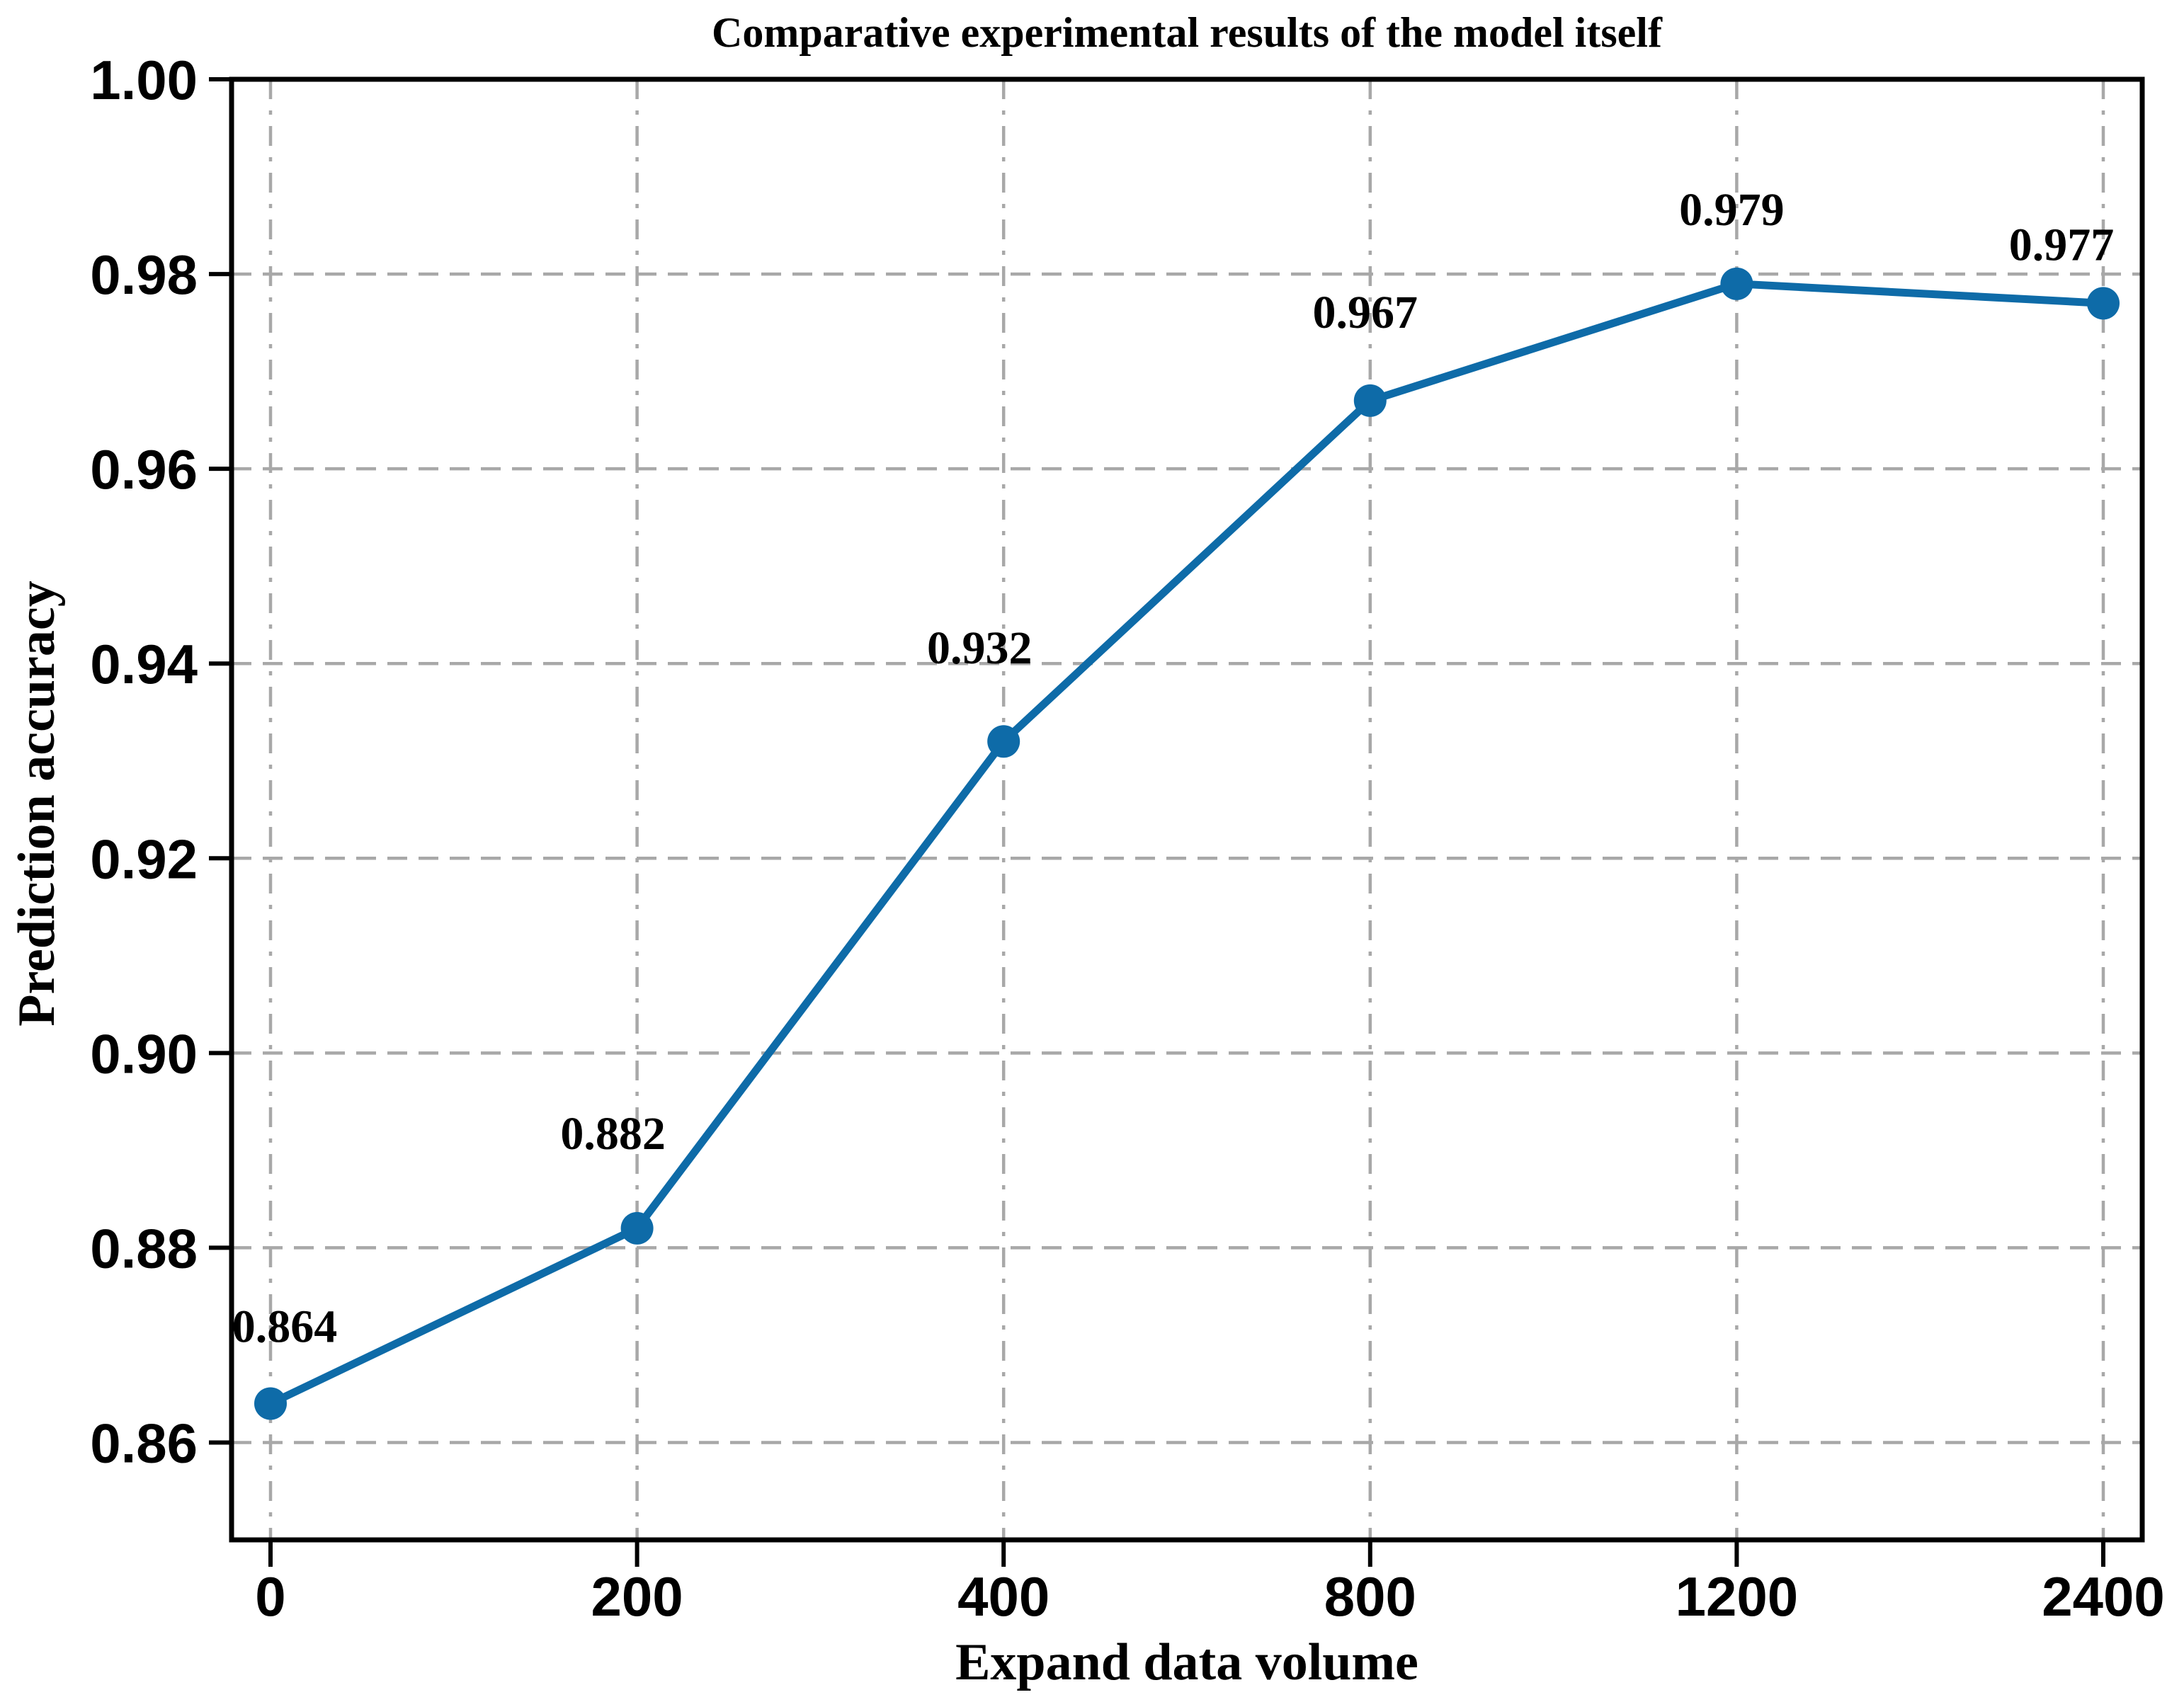 The height and width of the screenshot is (1702, 2184). Describe the element at coordinates (1187, 1662) in the screenshot. I see `x-axis-label: Expand data volume` at that location.